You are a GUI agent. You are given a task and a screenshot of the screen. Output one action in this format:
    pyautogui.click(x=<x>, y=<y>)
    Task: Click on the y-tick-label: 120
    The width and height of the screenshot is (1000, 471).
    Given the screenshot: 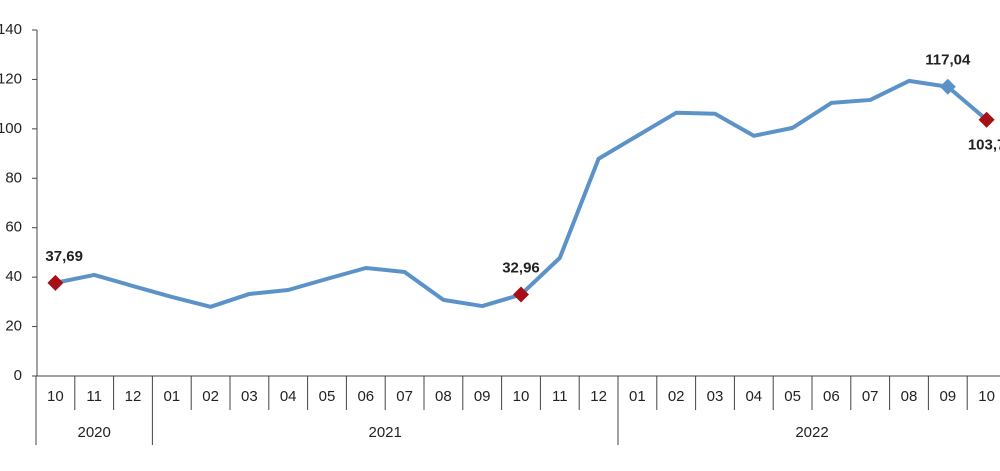 What is the action you would take?
    pyautogui.click(x=11, y=78)
    